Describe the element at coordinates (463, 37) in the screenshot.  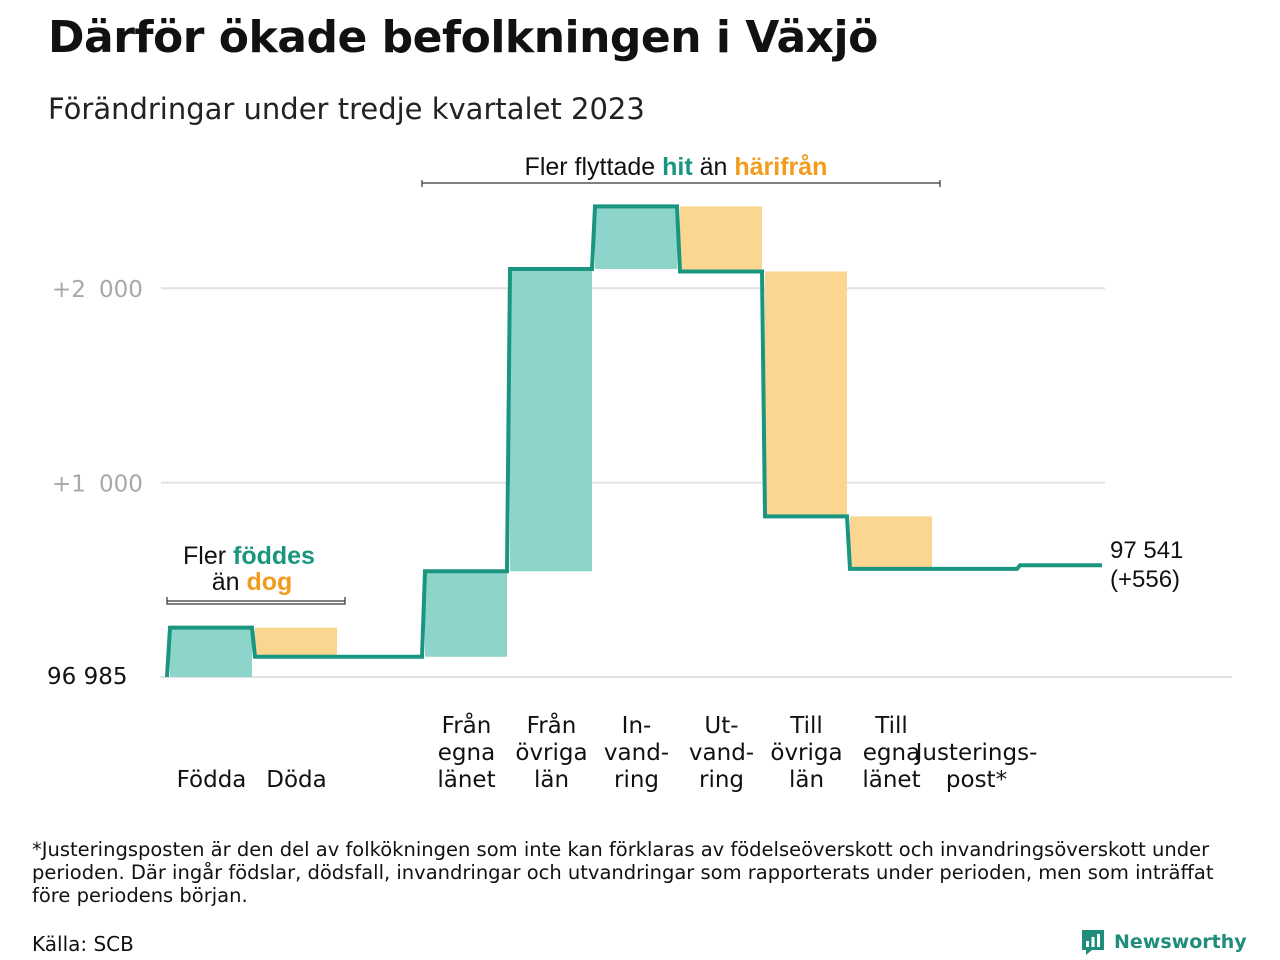
I see `chart-title: Därför ökade befolkningen i Växjö` at that location.